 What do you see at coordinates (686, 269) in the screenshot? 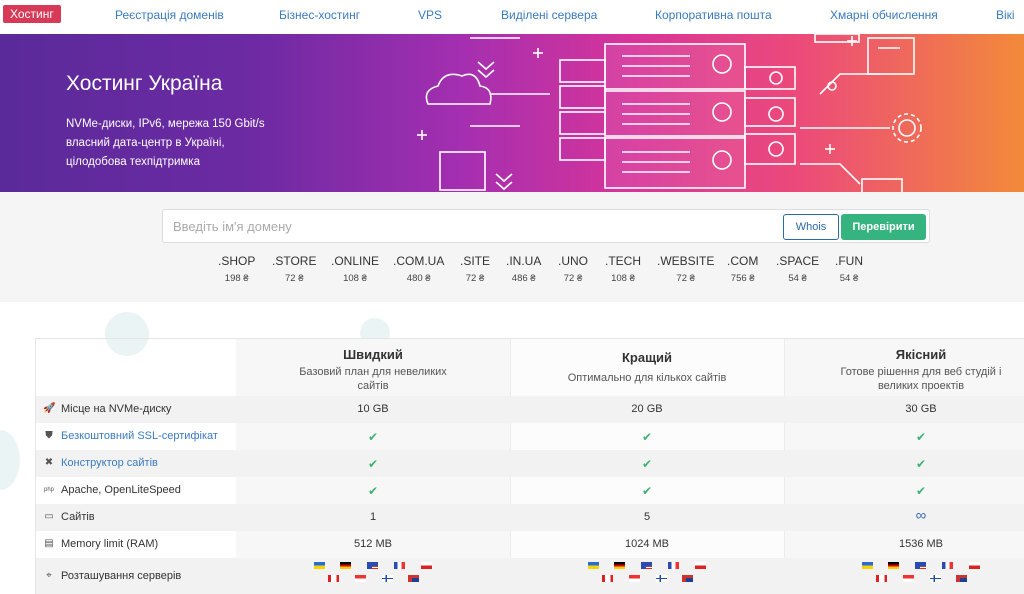
I see `tld-item: .WEBSITE 72 ₴` at bounding box center [686, 269].